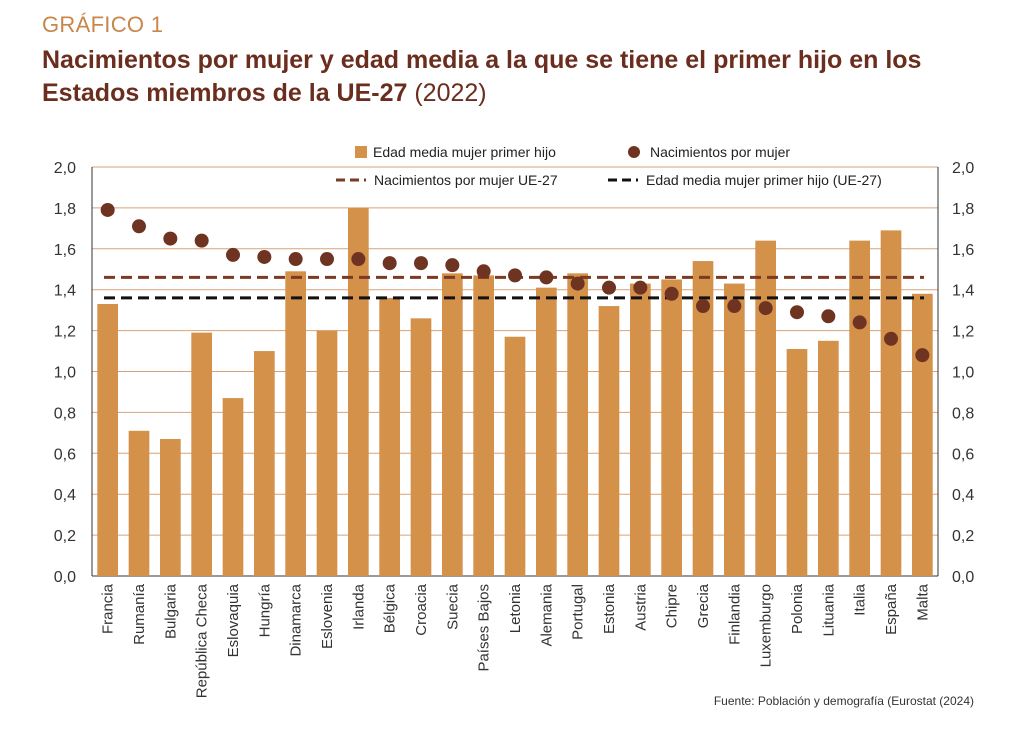  What do you see at coordinates (65, 577) in the screenshot?
I see `y-tick-label-left: 0,0` at bounding box center [65, 577].